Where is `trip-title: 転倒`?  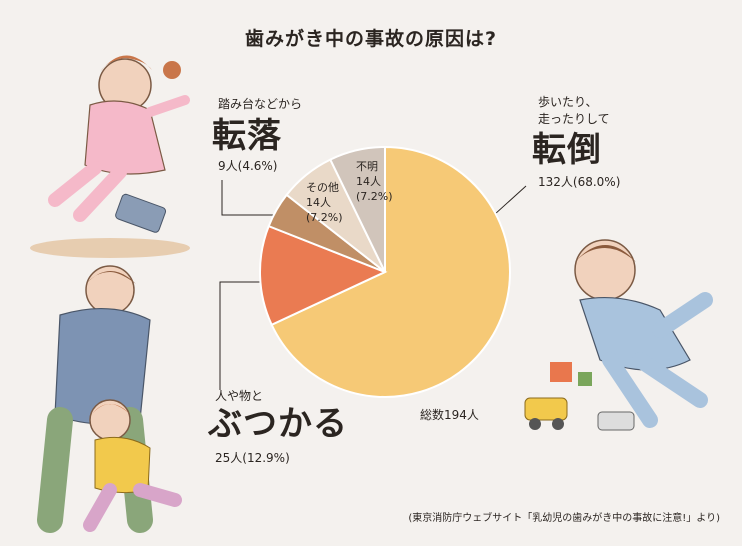 trip-title: 転倒 is located at coordinates (567, 150).